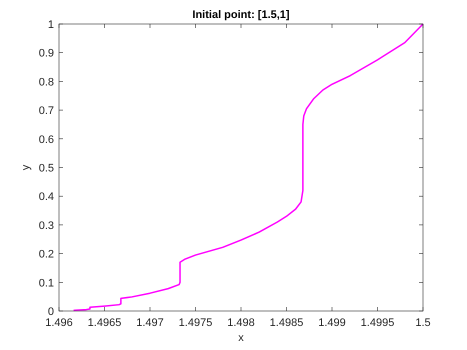 Image resolution: width=467 pixels, height=350 pixels. What do you see at coordinates (423, 323) in the screenshot?
I see `x-tick-label: 1.5` at bounding box center [423, 323].